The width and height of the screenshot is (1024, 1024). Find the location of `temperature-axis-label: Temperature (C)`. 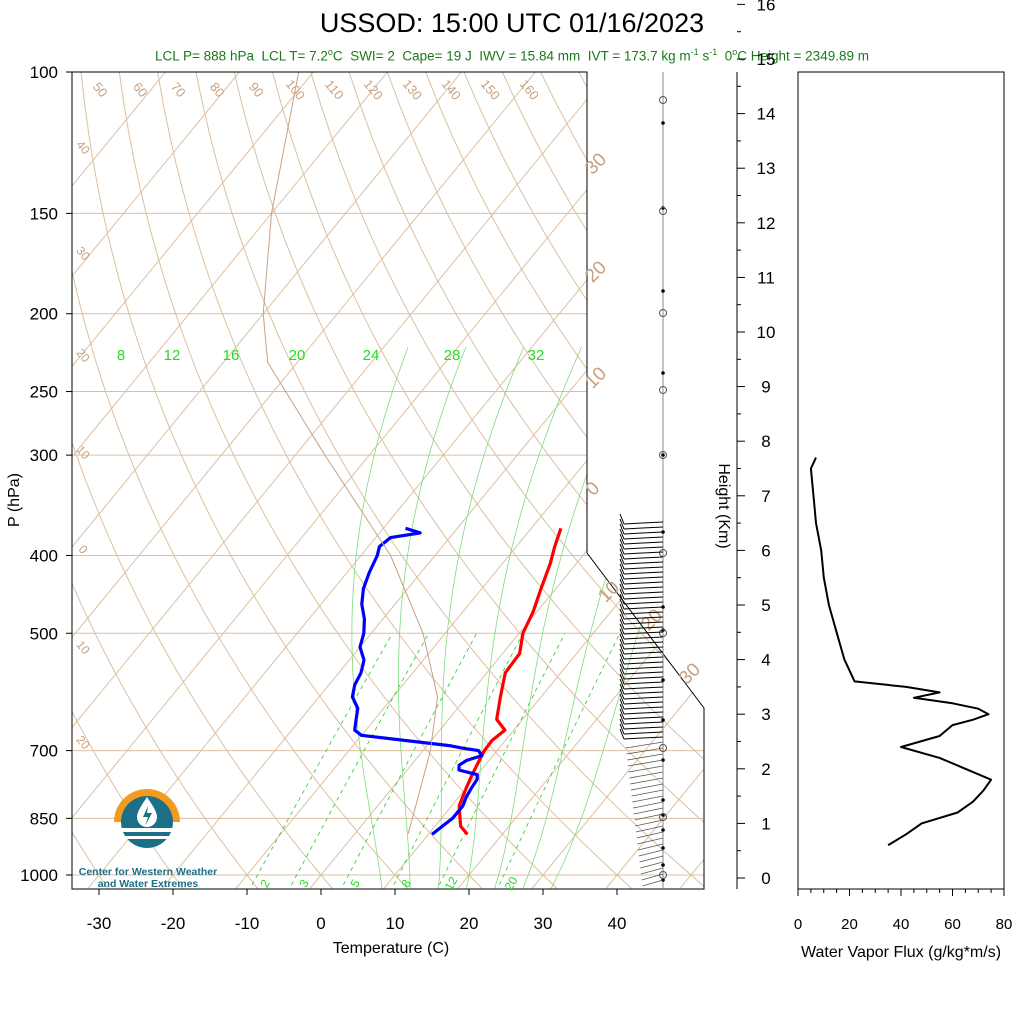

temperature-axis-label: Temperature (C) is located at coordinates (391, 948).